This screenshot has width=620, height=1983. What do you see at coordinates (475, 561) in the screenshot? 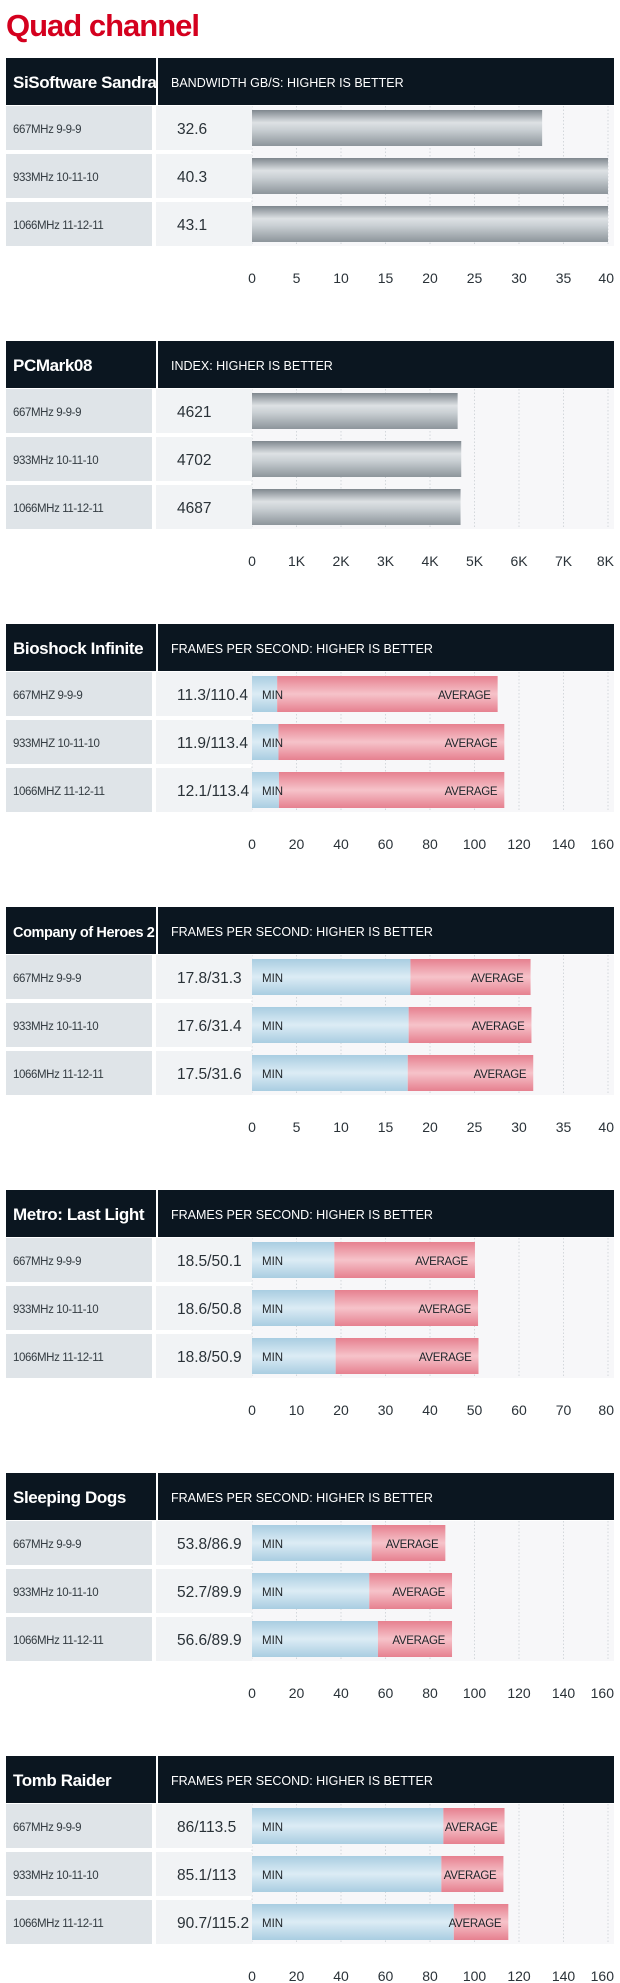
I see `tick-label: 5K` at bounding box center [475, 561].